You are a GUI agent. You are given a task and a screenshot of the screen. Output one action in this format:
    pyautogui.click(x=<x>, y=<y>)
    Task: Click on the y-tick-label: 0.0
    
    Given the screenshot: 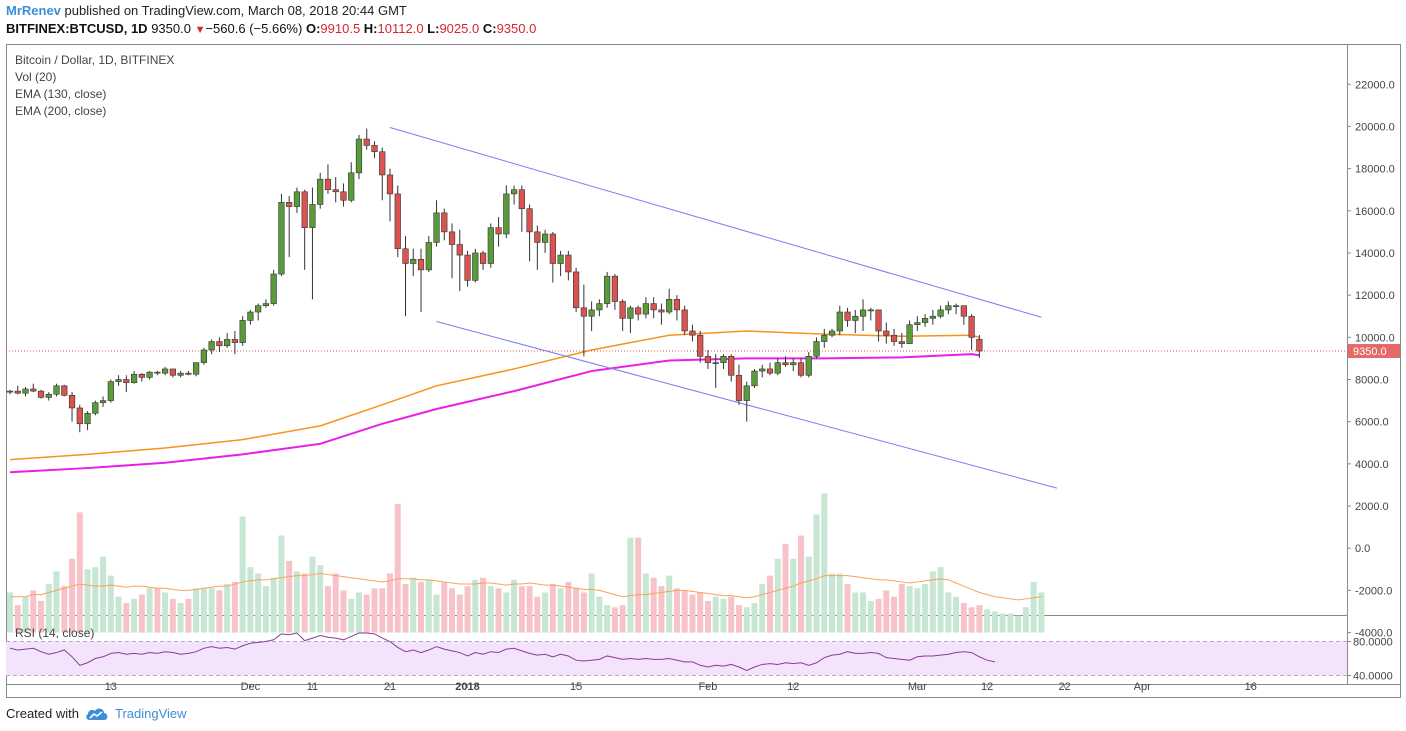 What is the action you would take?
    pyautogui.click(x=1362, y=549)
    